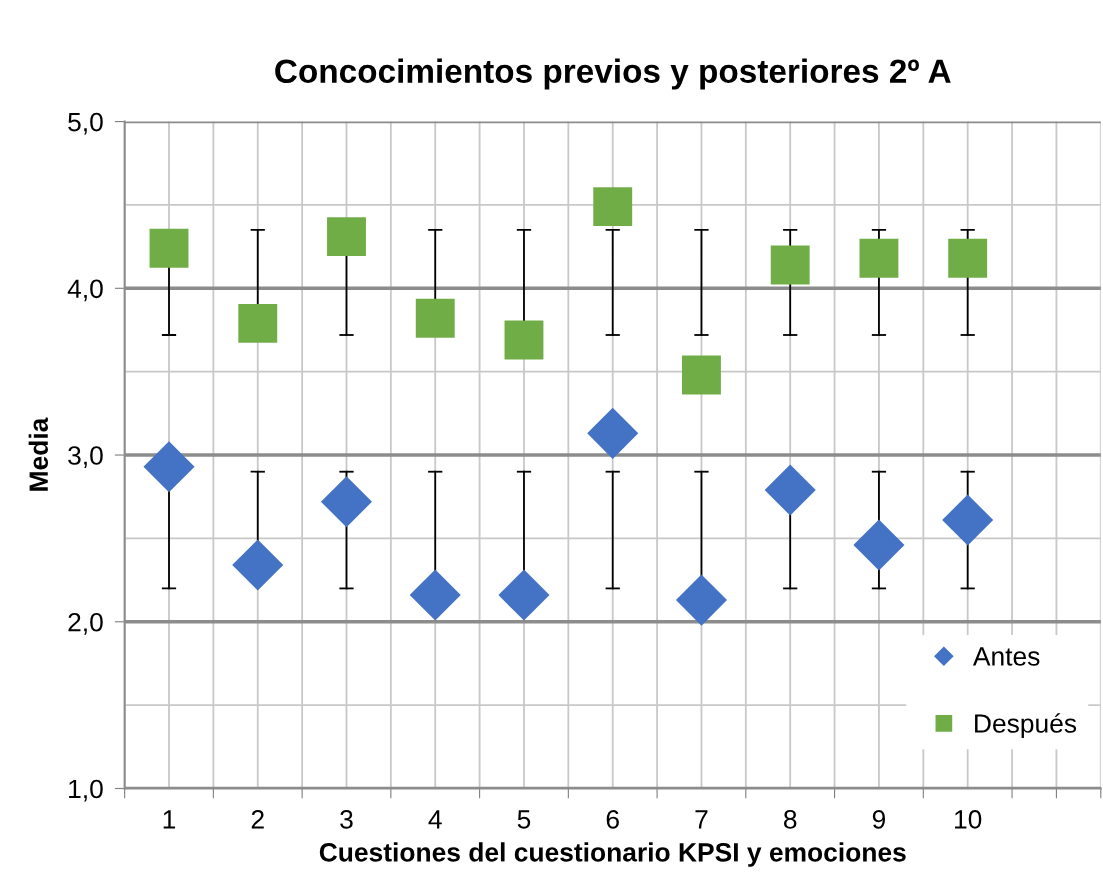 This screenshot has height=881, width=1103. Describe the element at coordinates (879, 819) in the screenshot. I see `x-tick-label: 9` at that location.